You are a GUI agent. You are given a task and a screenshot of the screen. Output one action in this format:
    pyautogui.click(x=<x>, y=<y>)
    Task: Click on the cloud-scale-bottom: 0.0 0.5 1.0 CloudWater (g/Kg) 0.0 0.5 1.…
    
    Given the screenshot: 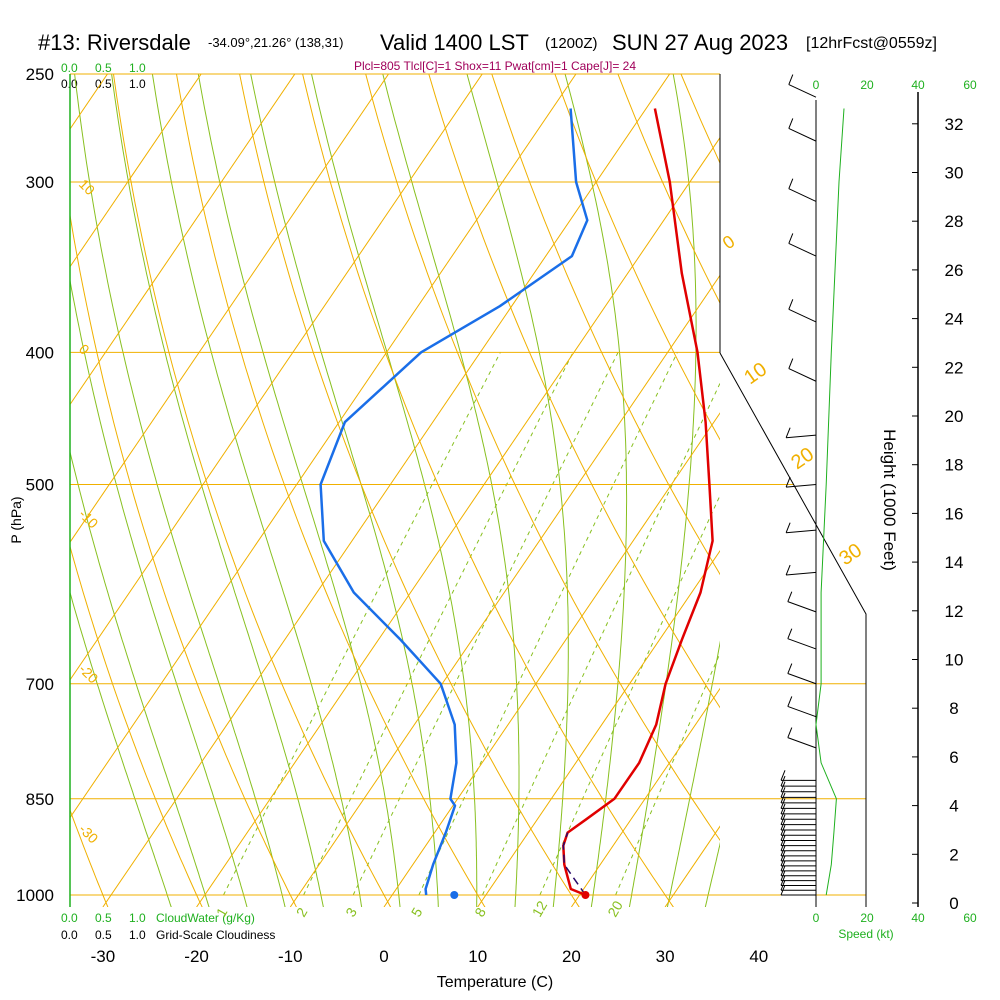 What is the action you would take?
    pyautogui.click(x=168, y=926)
    